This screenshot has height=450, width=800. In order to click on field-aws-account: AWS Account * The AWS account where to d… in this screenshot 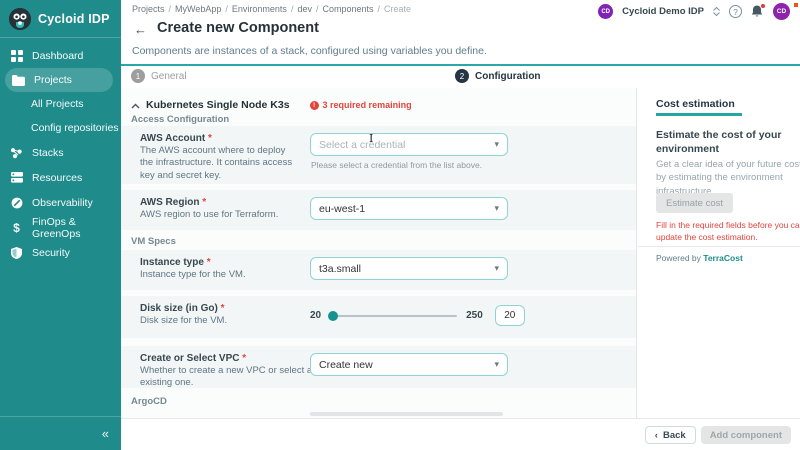, I will do `click(378, 155)`.